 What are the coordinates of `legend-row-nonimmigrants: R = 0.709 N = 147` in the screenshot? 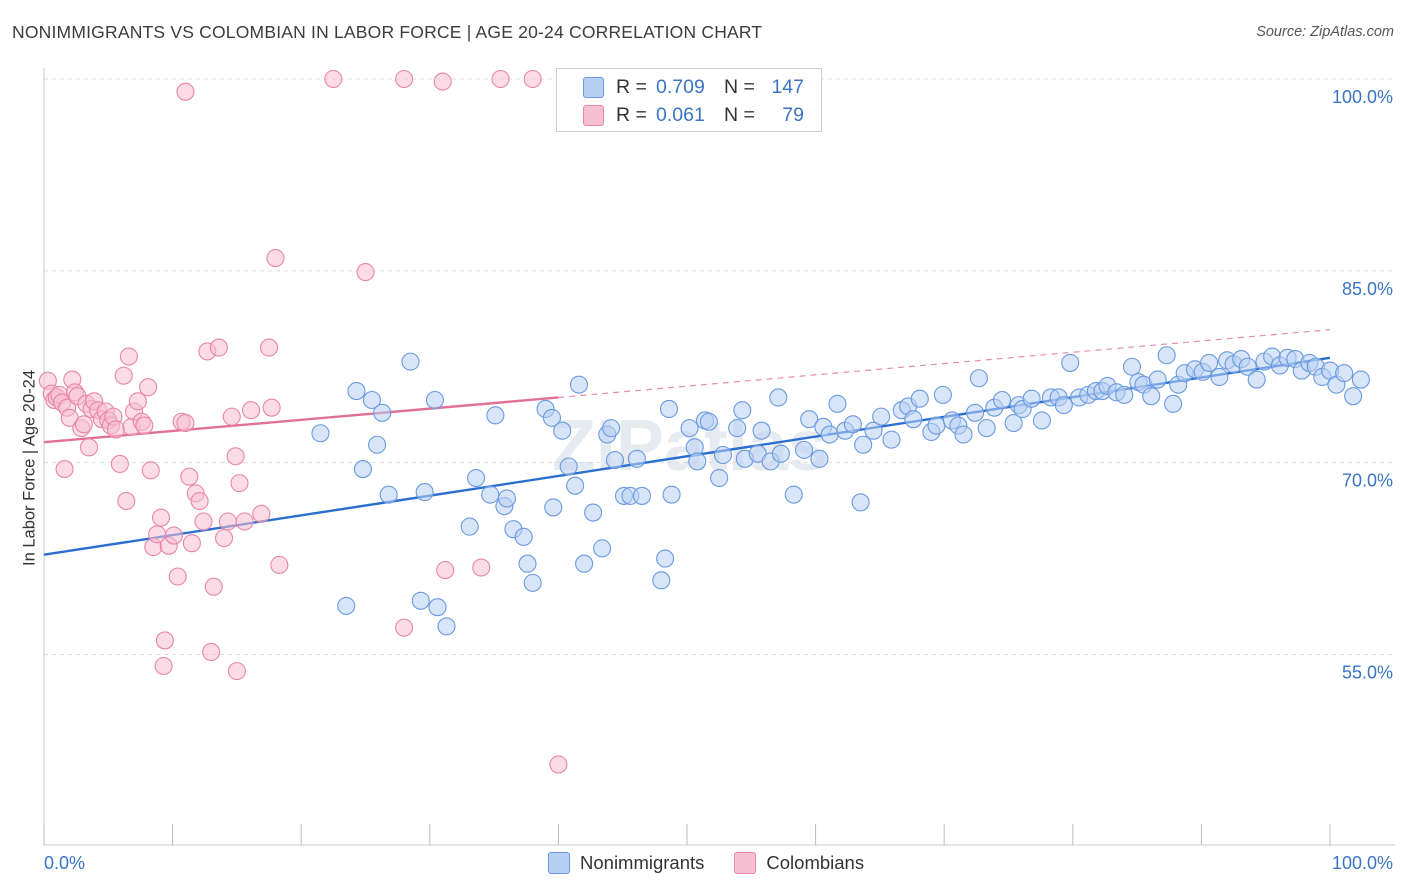 It's located at (693, 87).